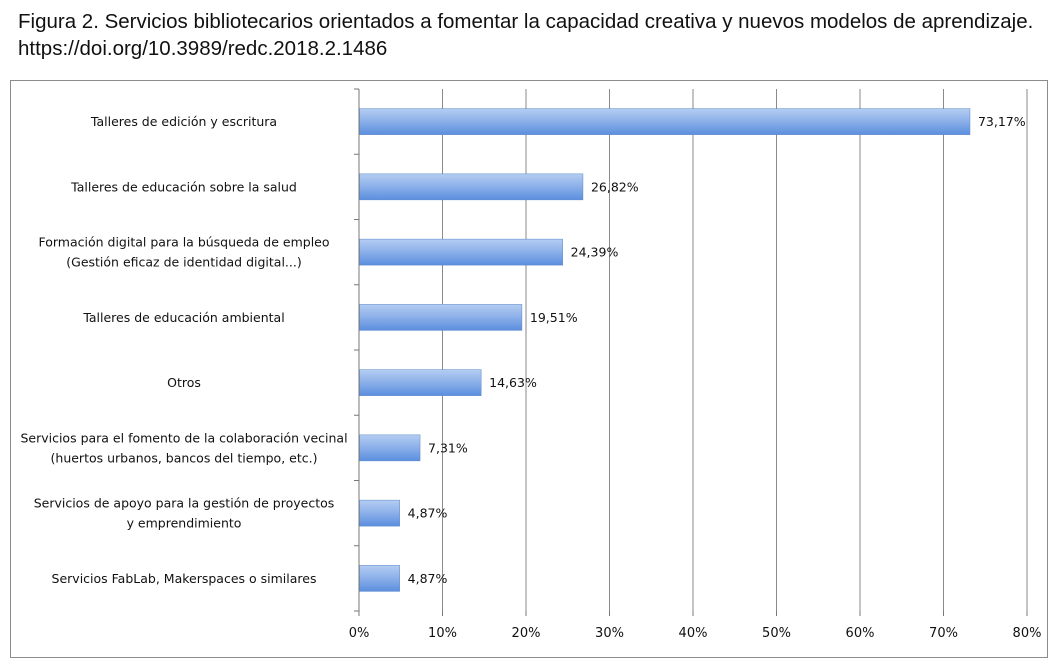 The height and width of the screenshot is (672, 1058). What do you see at coordinates (183, 121) in the screenshot?
I see `category-label: Talleres de edición y escritura` at bounding box center [183, 121].